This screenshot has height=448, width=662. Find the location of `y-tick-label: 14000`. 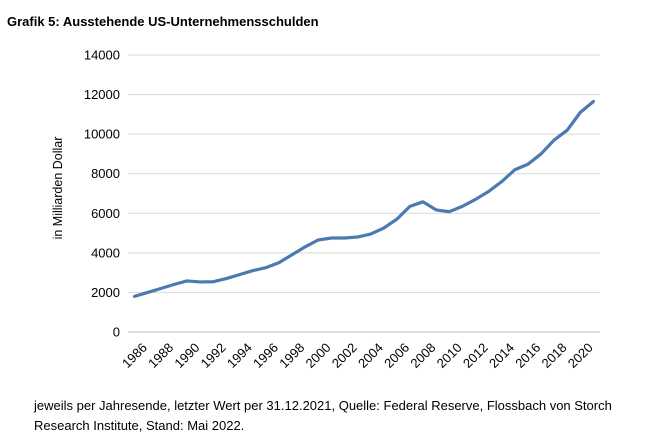

y-tick-label: 14000 is located at coordinates (102, 55).